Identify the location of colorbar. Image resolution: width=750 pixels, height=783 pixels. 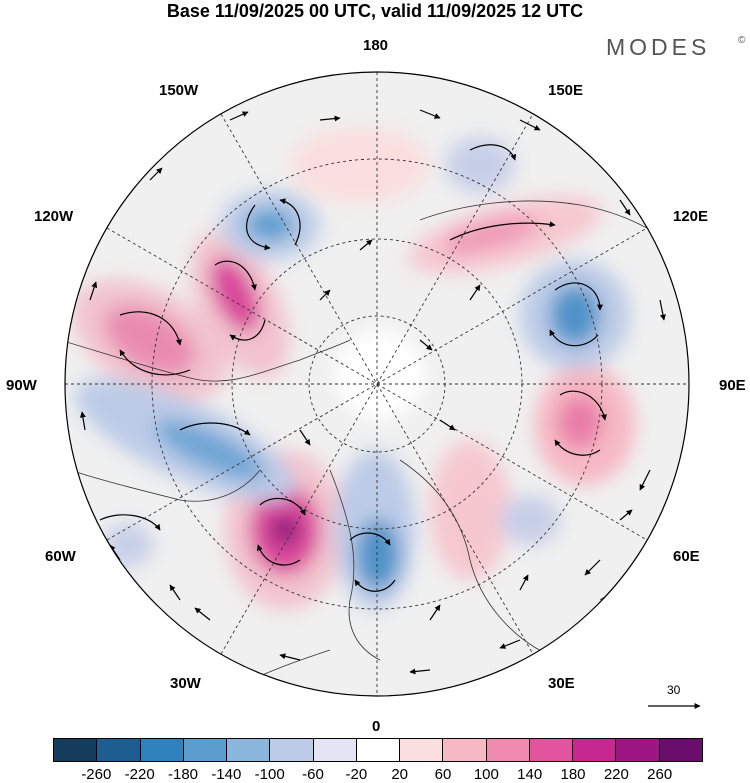
(378, 750).